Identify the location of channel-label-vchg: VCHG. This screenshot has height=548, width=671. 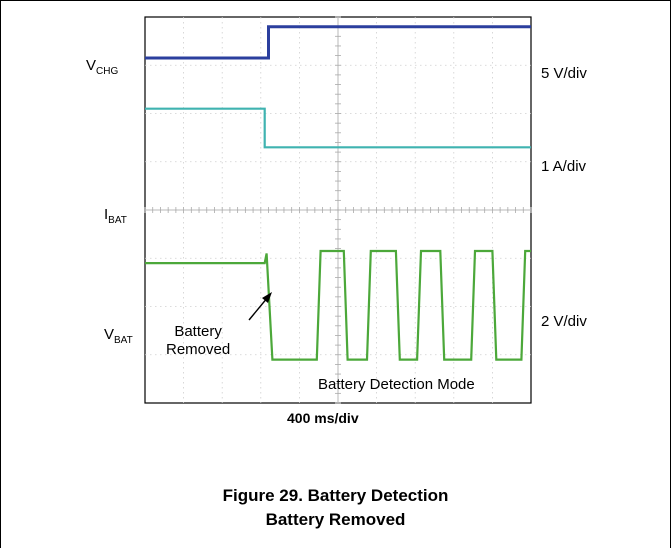
(102, 67).